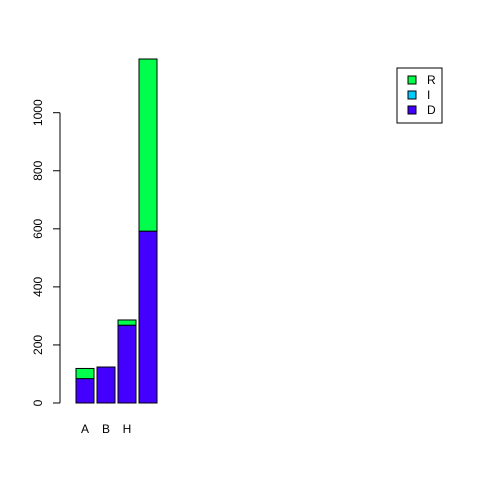  What do you see at coordinates (38, 287) in the screenshot?
I see `y-tick-label: 400` at bounding box center [38, 287].